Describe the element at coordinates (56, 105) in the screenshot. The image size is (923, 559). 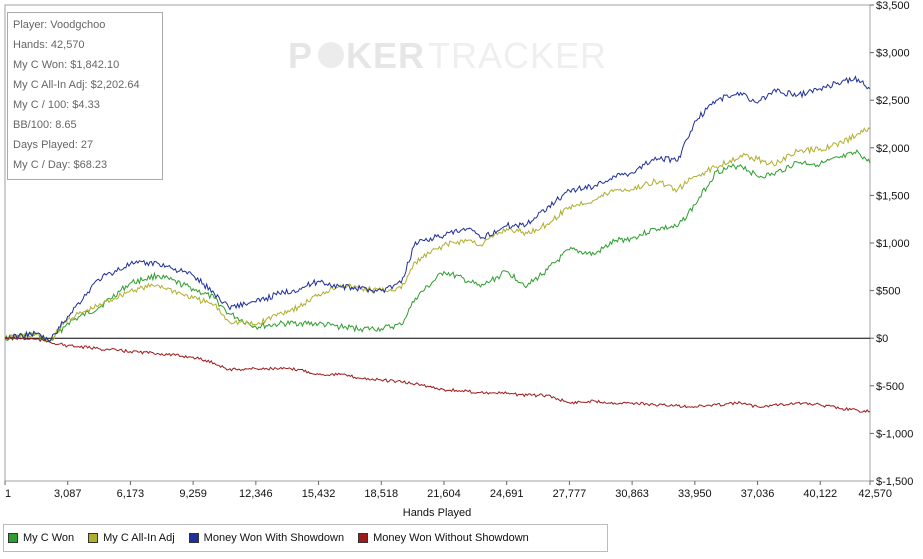
I see `stat-per-100: My C / 100: $4.33` at that location.